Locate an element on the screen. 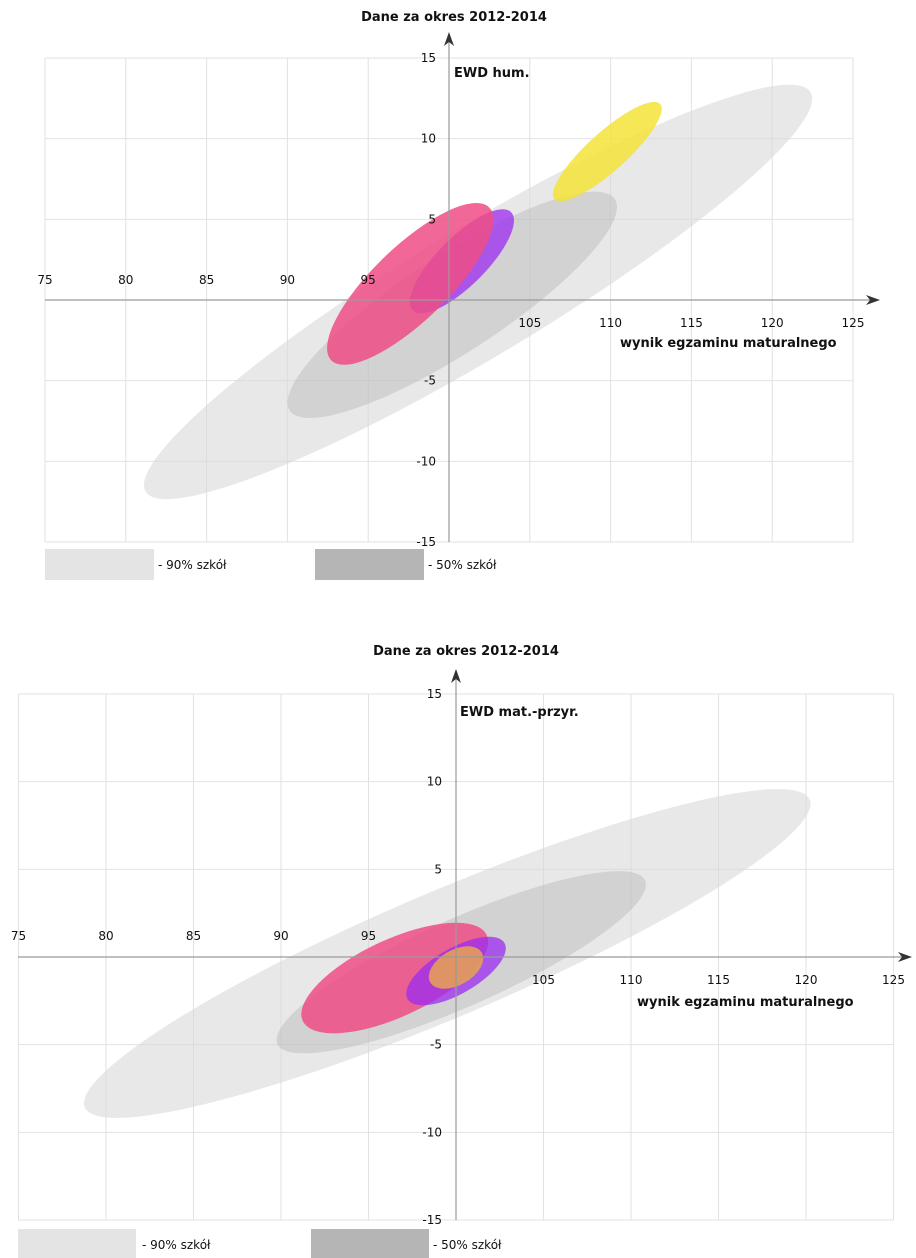 This screenshot has width=916, height=1258. ellipse-50-percent is located at coordinates (452, 305).